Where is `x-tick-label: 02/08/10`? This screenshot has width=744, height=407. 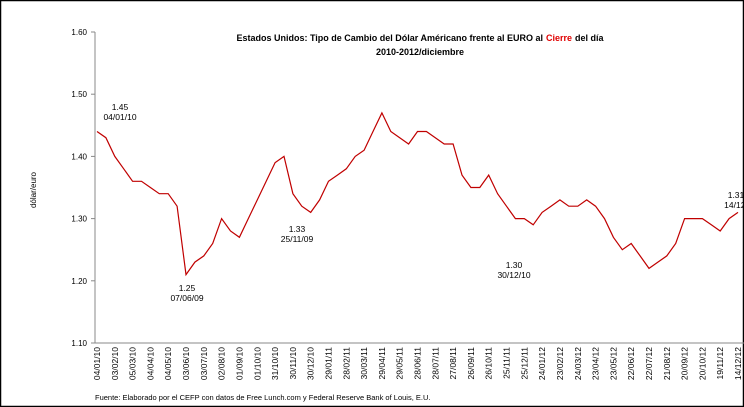
x-tick-label: 02/08/10 is located at coordinates (222, 363).